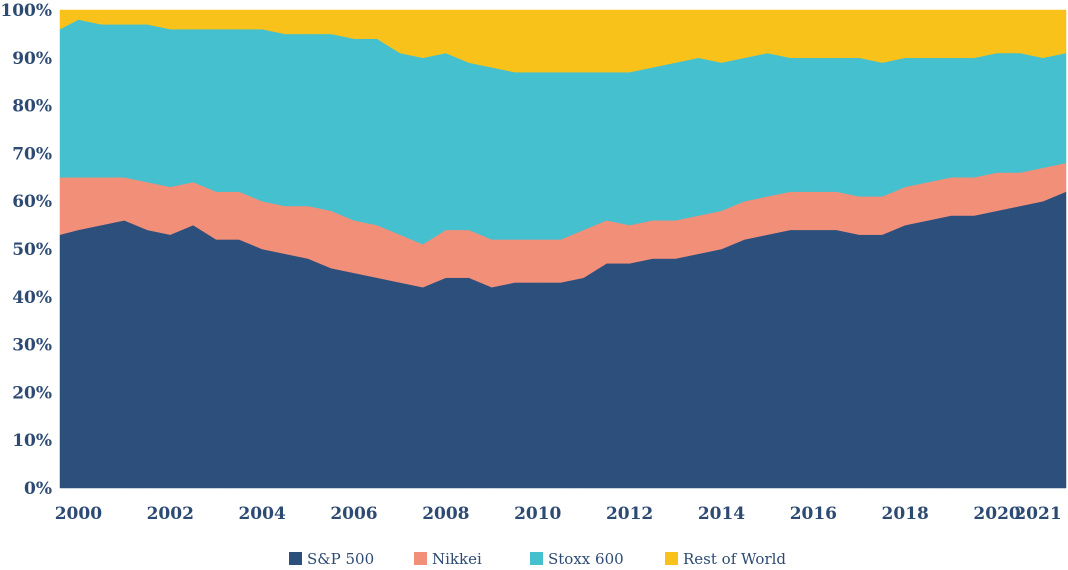 This screenshot has width=1068, height=570. What do you see at coordinates (905, 514) in the screenshot?
I see `x-tick-label: 2018` at bounding box center [905, 514].